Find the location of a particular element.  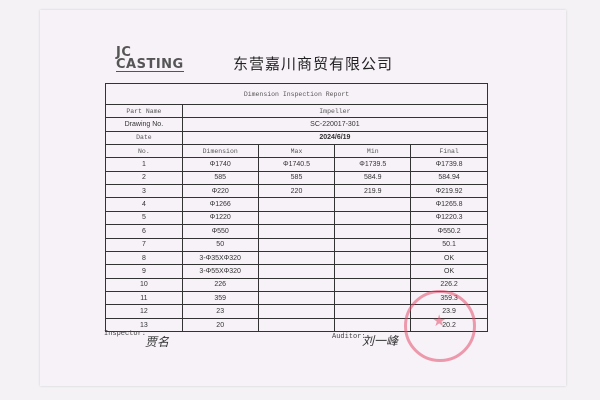

table-cell: 6 is located at coordinates (144, 231).